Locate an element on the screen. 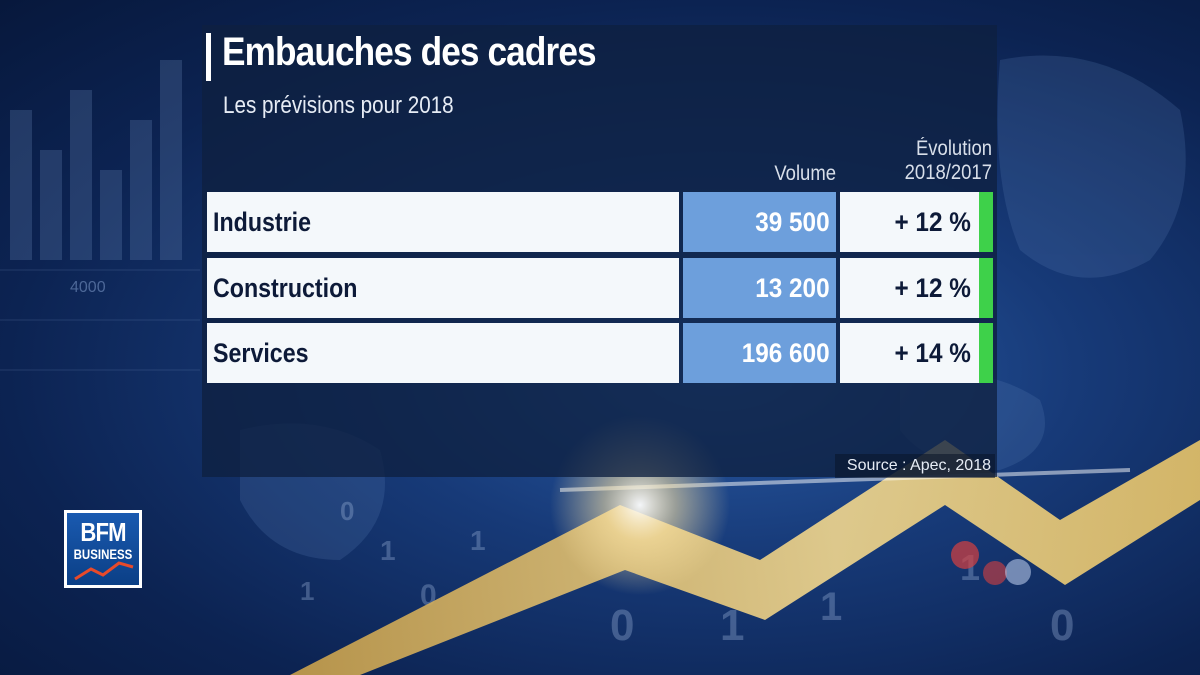 This screenshot has width=1200, height=675. sector-cell: Industrie is located at coordinates (443, 222).